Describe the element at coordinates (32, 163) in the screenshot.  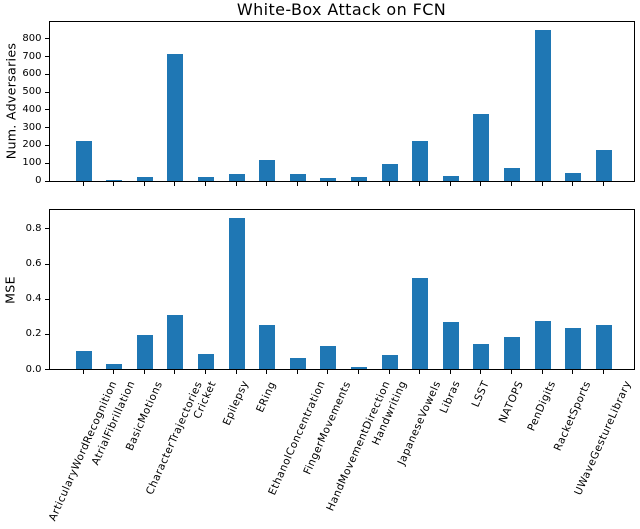
I see `y-tick-label: 100` at that location.